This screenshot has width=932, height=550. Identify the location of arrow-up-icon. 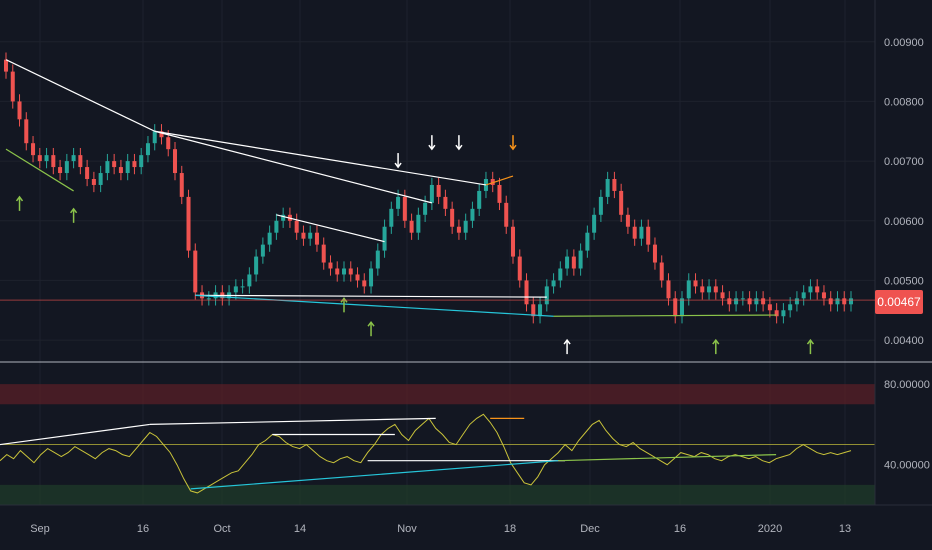
(344, 300).